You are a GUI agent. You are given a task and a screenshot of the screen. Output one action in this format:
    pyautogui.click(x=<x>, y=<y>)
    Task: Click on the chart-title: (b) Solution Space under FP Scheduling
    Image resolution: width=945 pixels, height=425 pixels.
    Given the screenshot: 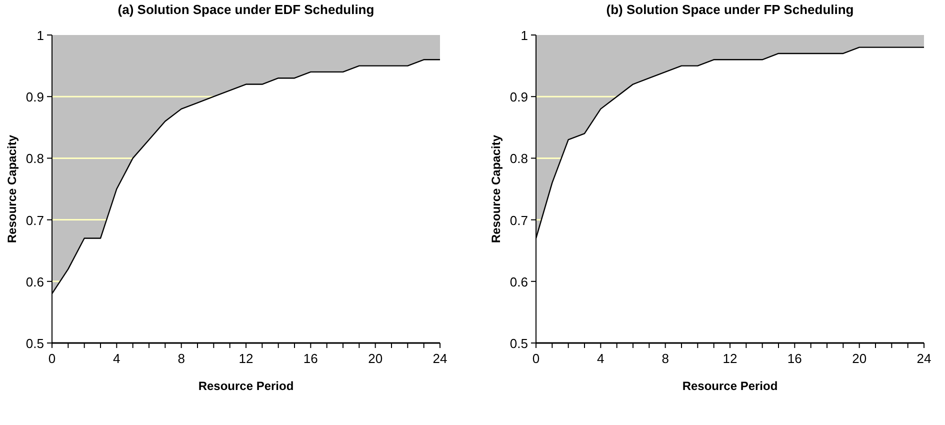 What is the action you would take?
    pyautogui.click(x=730, y=9)
    